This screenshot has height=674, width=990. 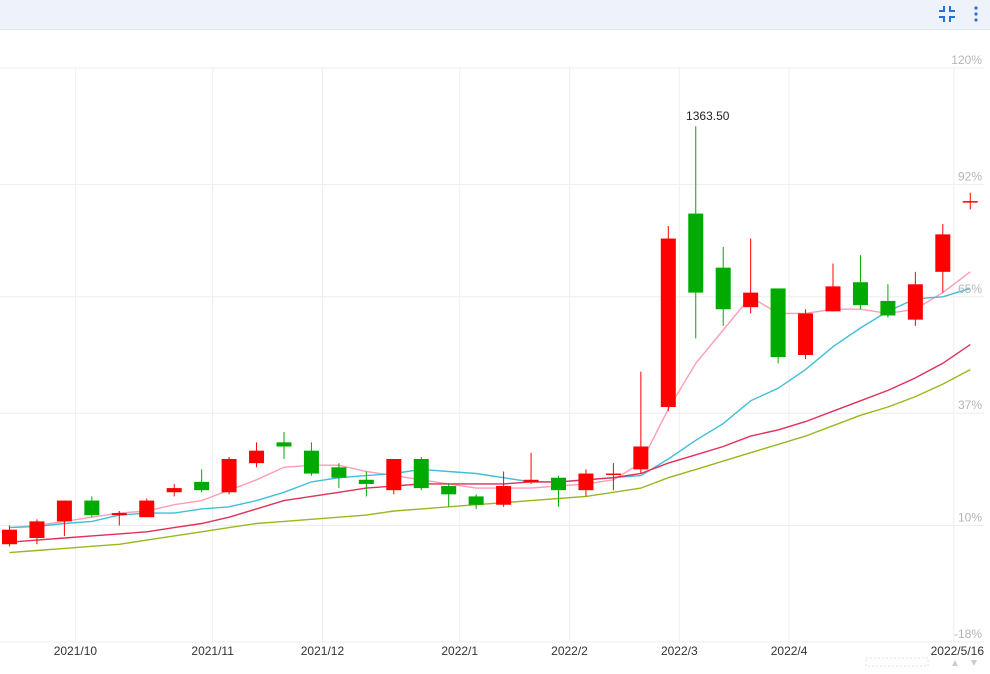 I want to click on chart-toolbar, so click(x=495, y=15).